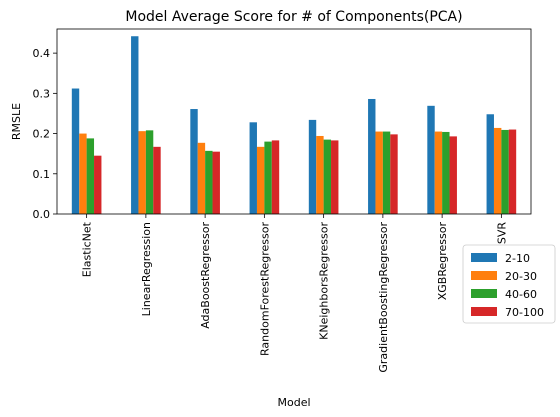 Image resolution: width=560 pixels, height=417 pixels. What do you see at coordinates (501, 233) in the screenshot?
I see `x-tick-label: SVR` at bounding box center [501, 233].